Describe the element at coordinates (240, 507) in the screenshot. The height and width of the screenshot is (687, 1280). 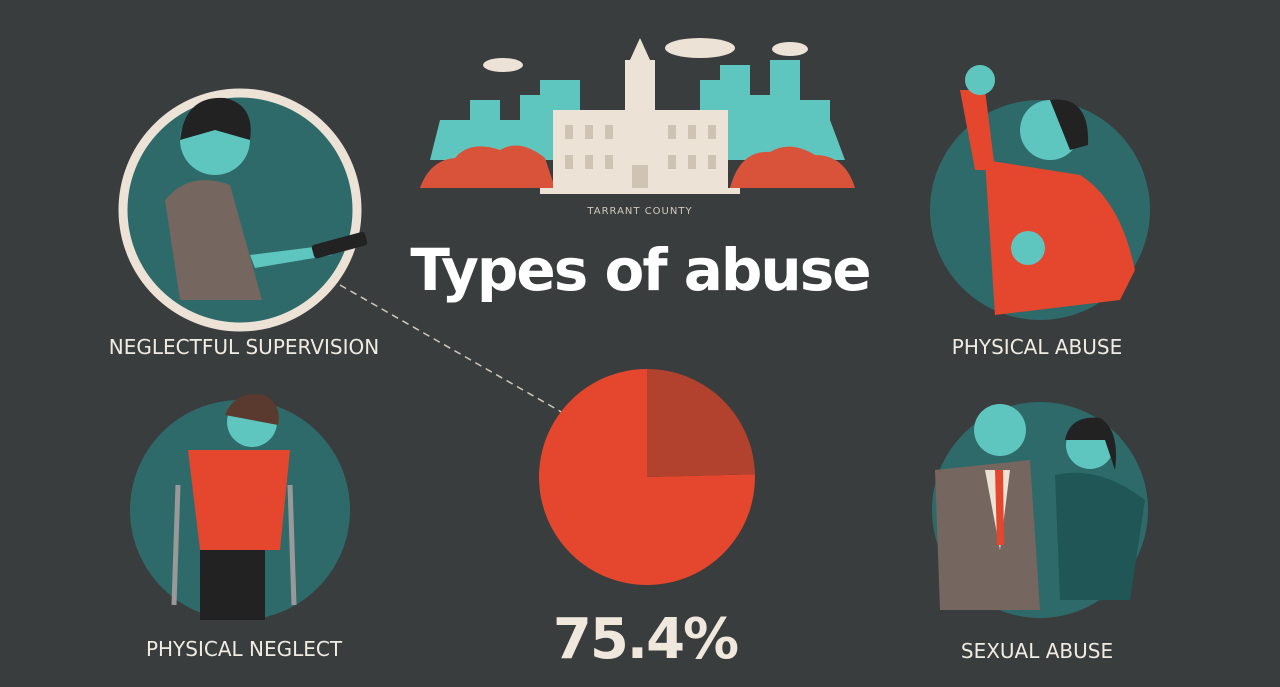
I see `physical-neglect-illustration` at that location.